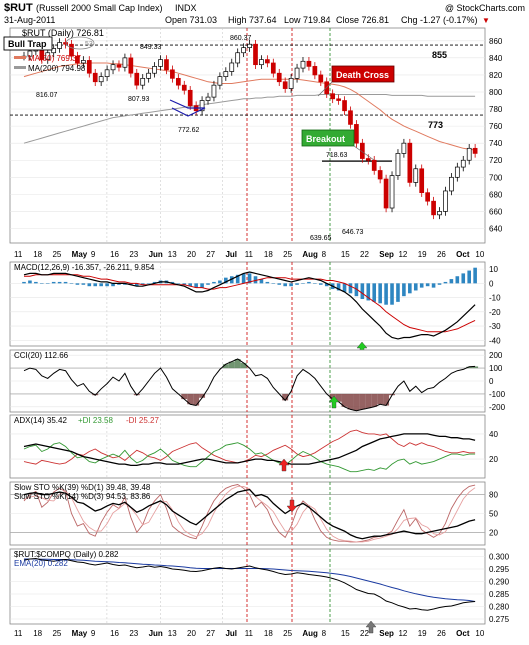 The height and width of the screenshot is (645, 529). What do you see at coordinates (310, 254) in the screenshot?
I see `price-x-tick: Aug` at bounding box center [310, 254].